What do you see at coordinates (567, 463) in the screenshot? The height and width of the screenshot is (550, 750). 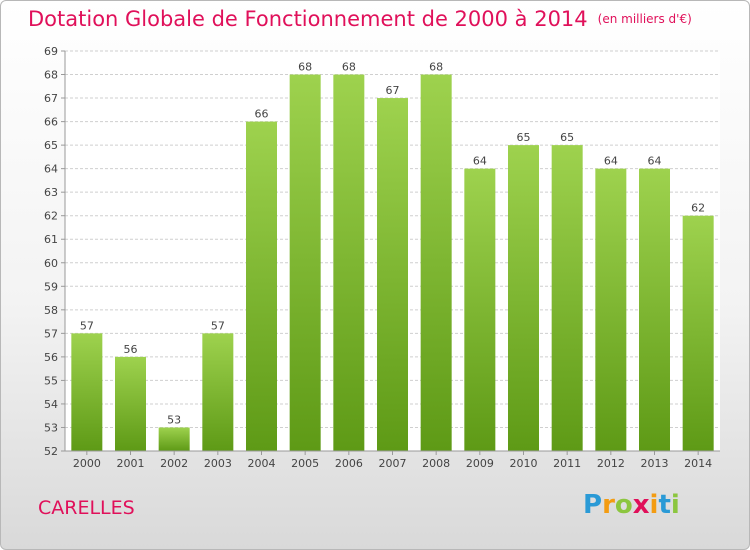 I see `x-tick-label: 2011` at bounding box center [567, 463].